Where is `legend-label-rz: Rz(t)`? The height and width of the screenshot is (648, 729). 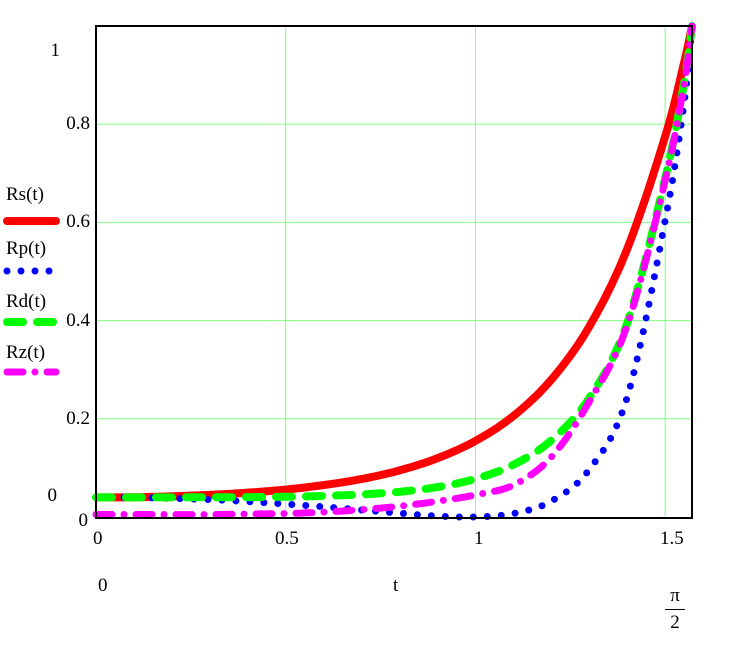 legend-label-rz: Rz(t) is located at coordinates (26, 352).